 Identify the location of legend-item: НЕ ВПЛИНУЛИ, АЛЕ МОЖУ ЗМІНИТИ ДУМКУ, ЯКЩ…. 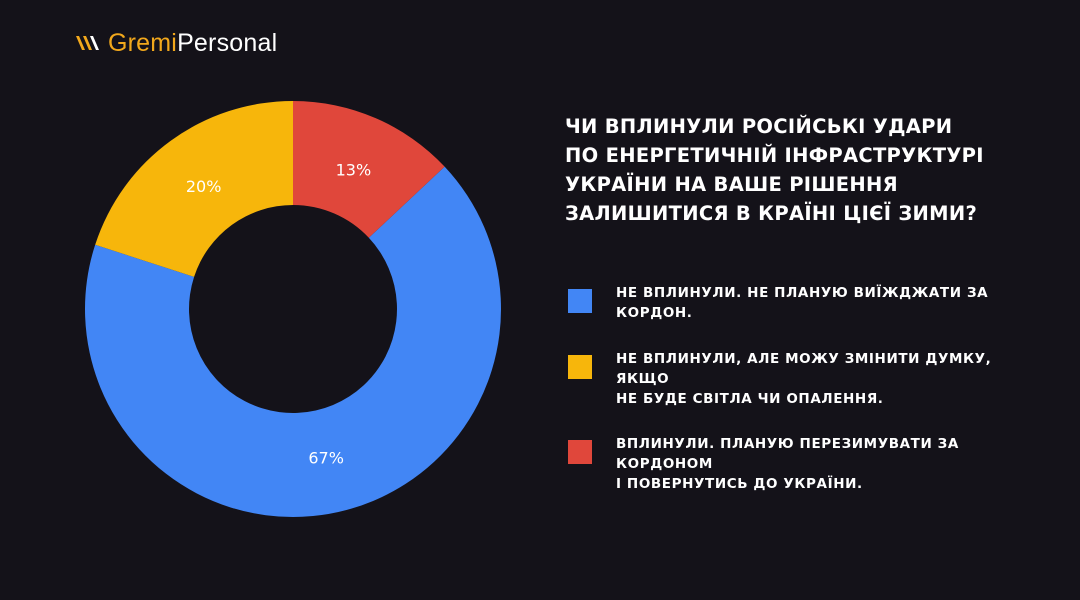
(808, 379).